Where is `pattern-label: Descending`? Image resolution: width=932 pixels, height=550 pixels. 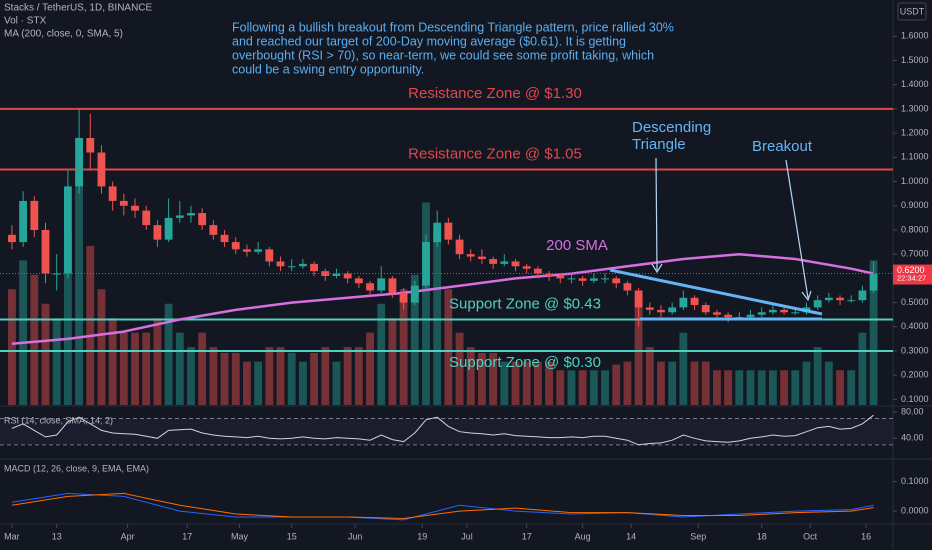 pattern-label: Descending is located at coordinates (671, 127).